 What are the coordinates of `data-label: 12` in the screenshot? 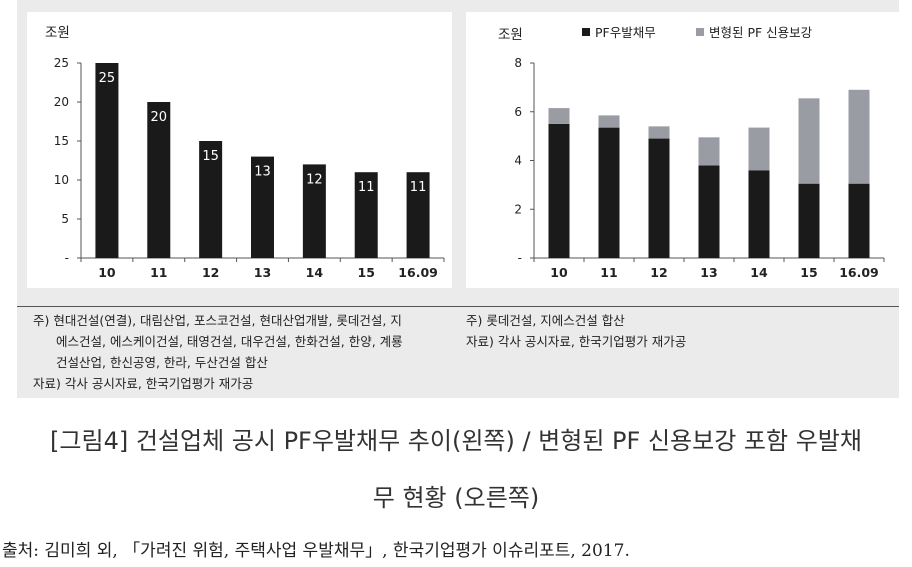 It's located at (314, 179).